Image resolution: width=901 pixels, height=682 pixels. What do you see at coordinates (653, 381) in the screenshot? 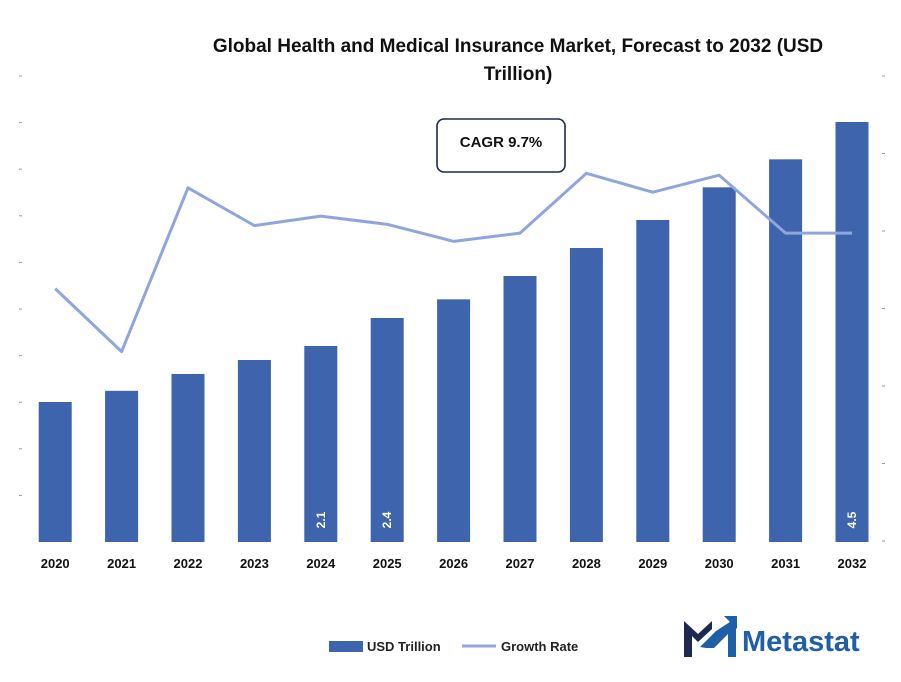
I see `bar-2029` at bounding box center [653, 381].